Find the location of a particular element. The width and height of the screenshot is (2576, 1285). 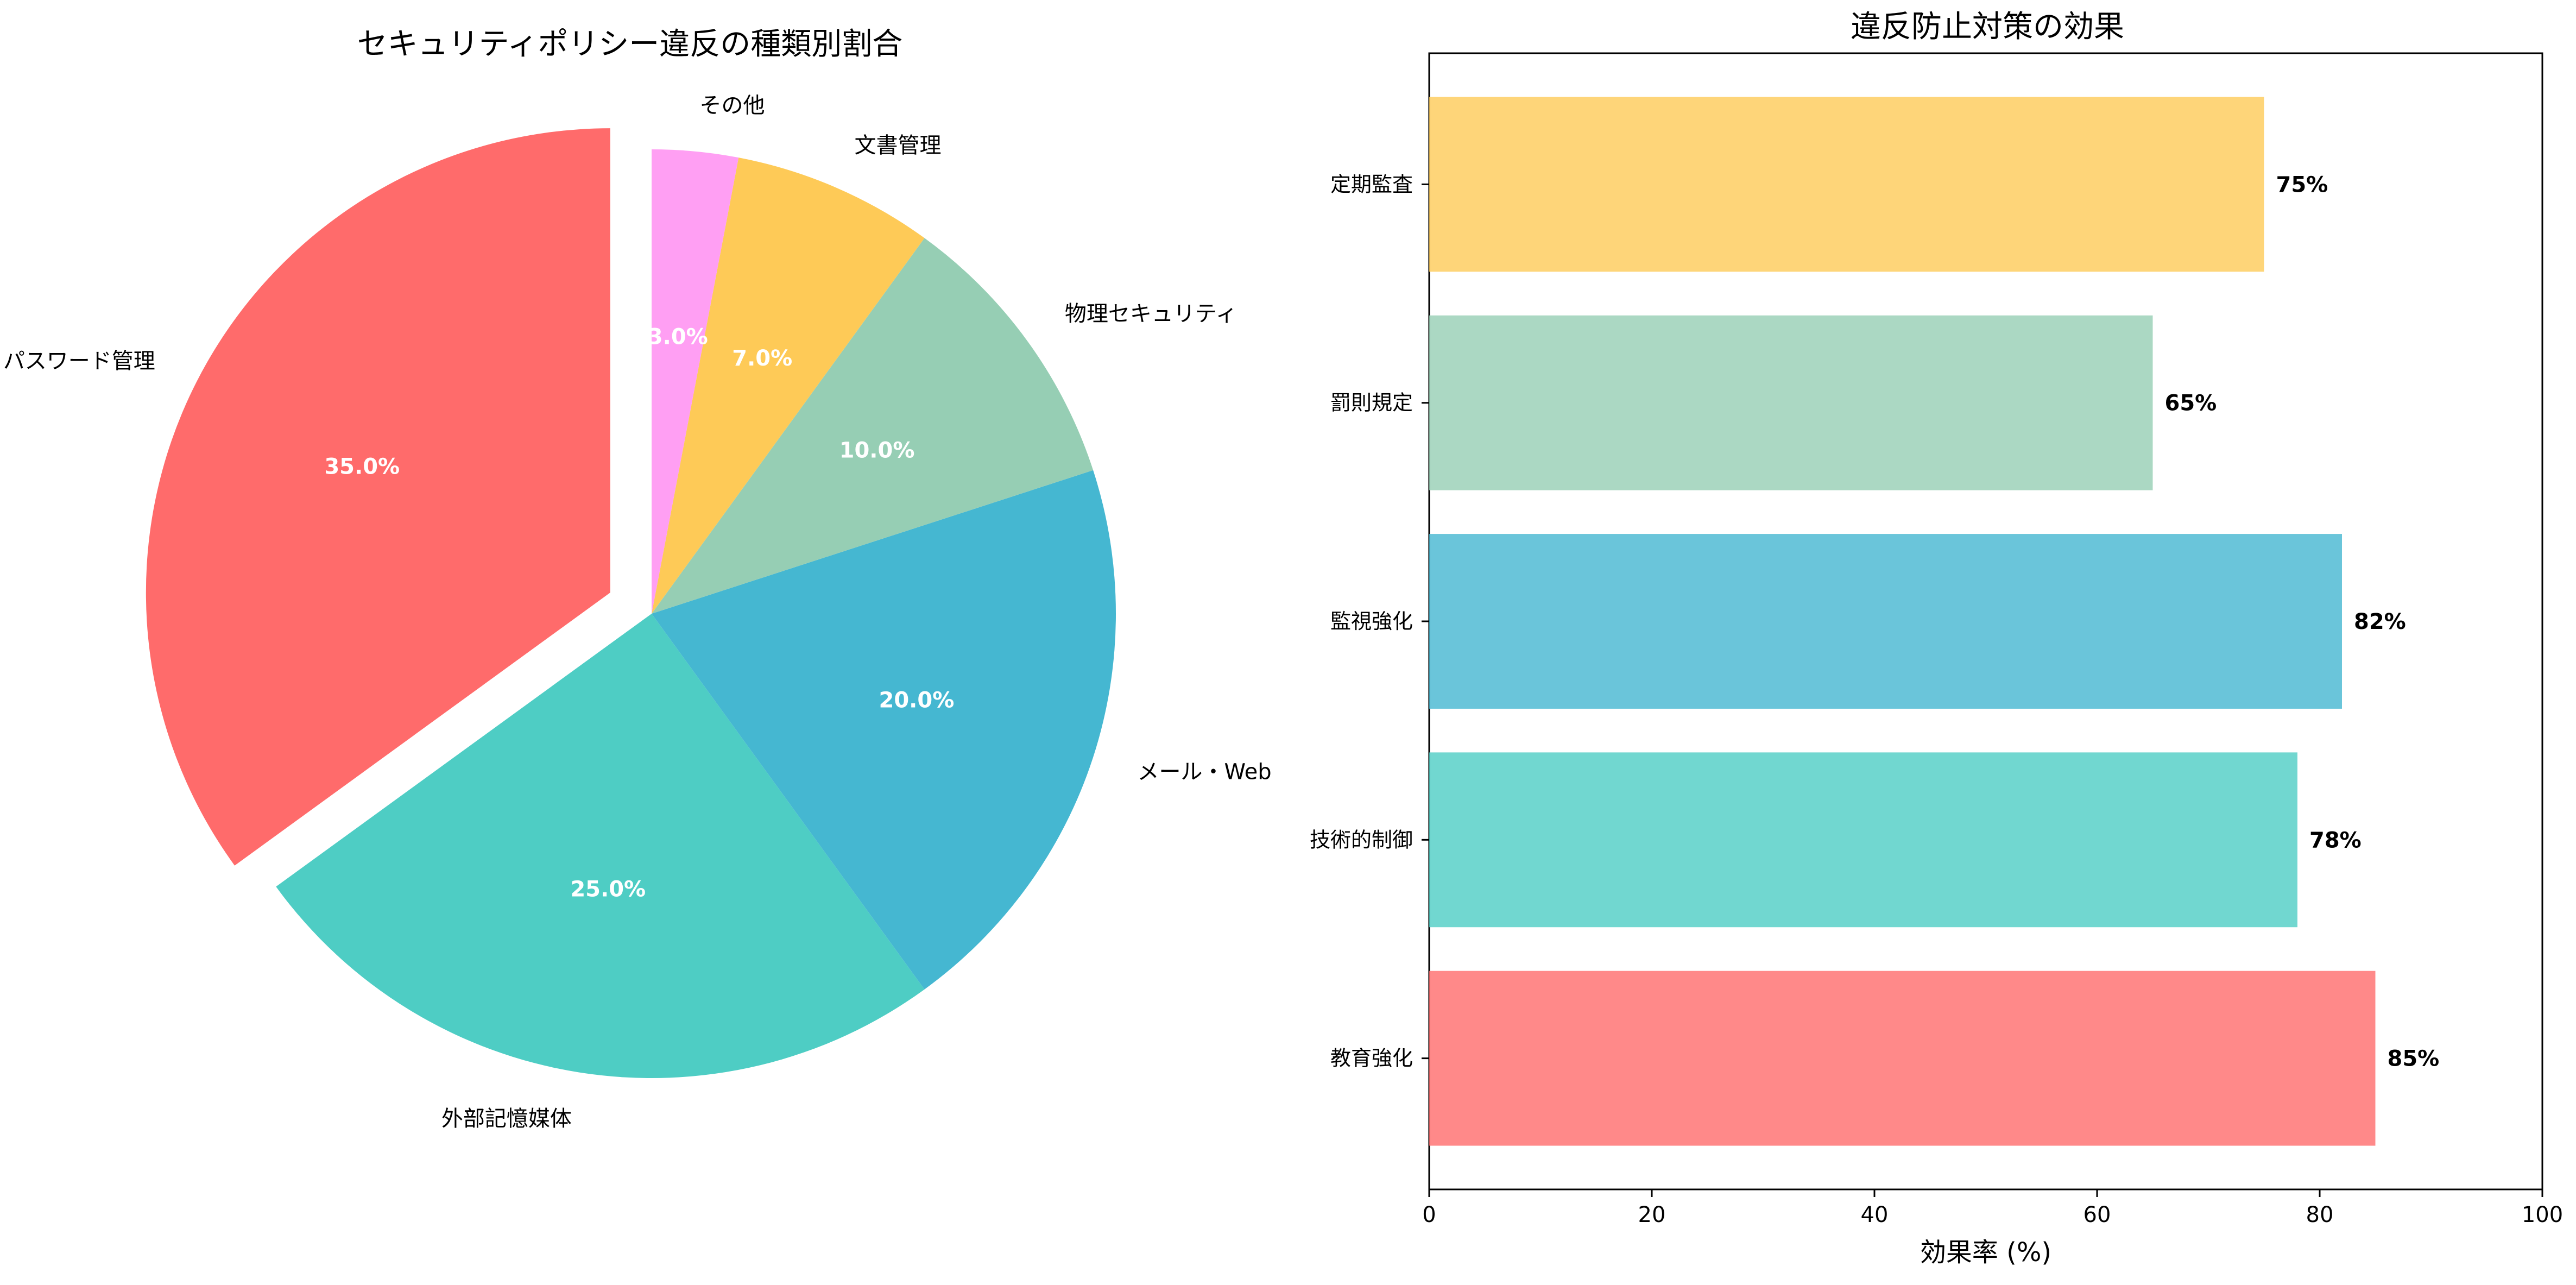

x-tick-label: 40 is located at coordinates (1875, 1214).